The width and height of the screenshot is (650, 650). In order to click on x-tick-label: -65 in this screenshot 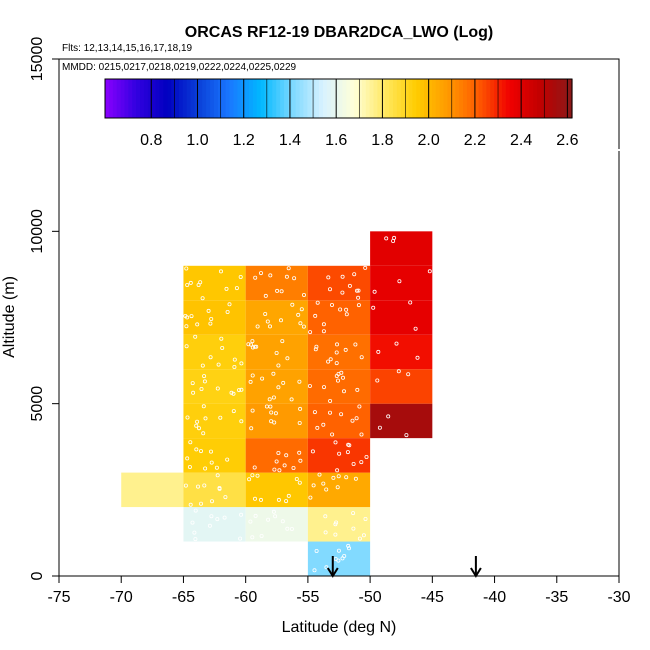, I will do `click(183, 597)`.